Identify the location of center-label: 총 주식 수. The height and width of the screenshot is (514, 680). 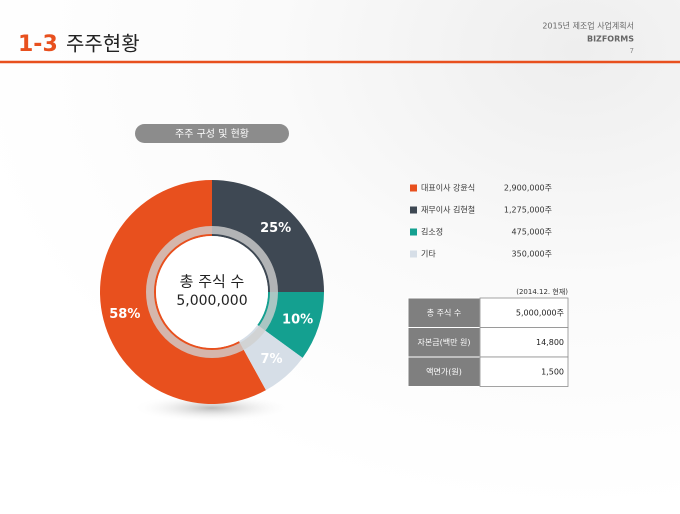
(212, 282).